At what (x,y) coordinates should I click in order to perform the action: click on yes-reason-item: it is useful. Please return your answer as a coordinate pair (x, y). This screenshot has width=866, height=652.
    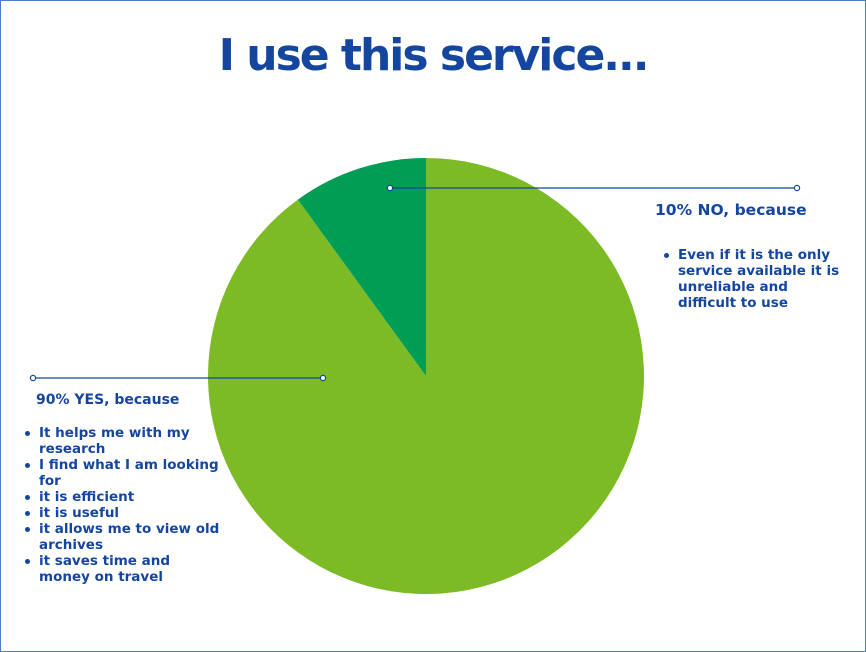
    Looking at the image, I should click on (124, 513).